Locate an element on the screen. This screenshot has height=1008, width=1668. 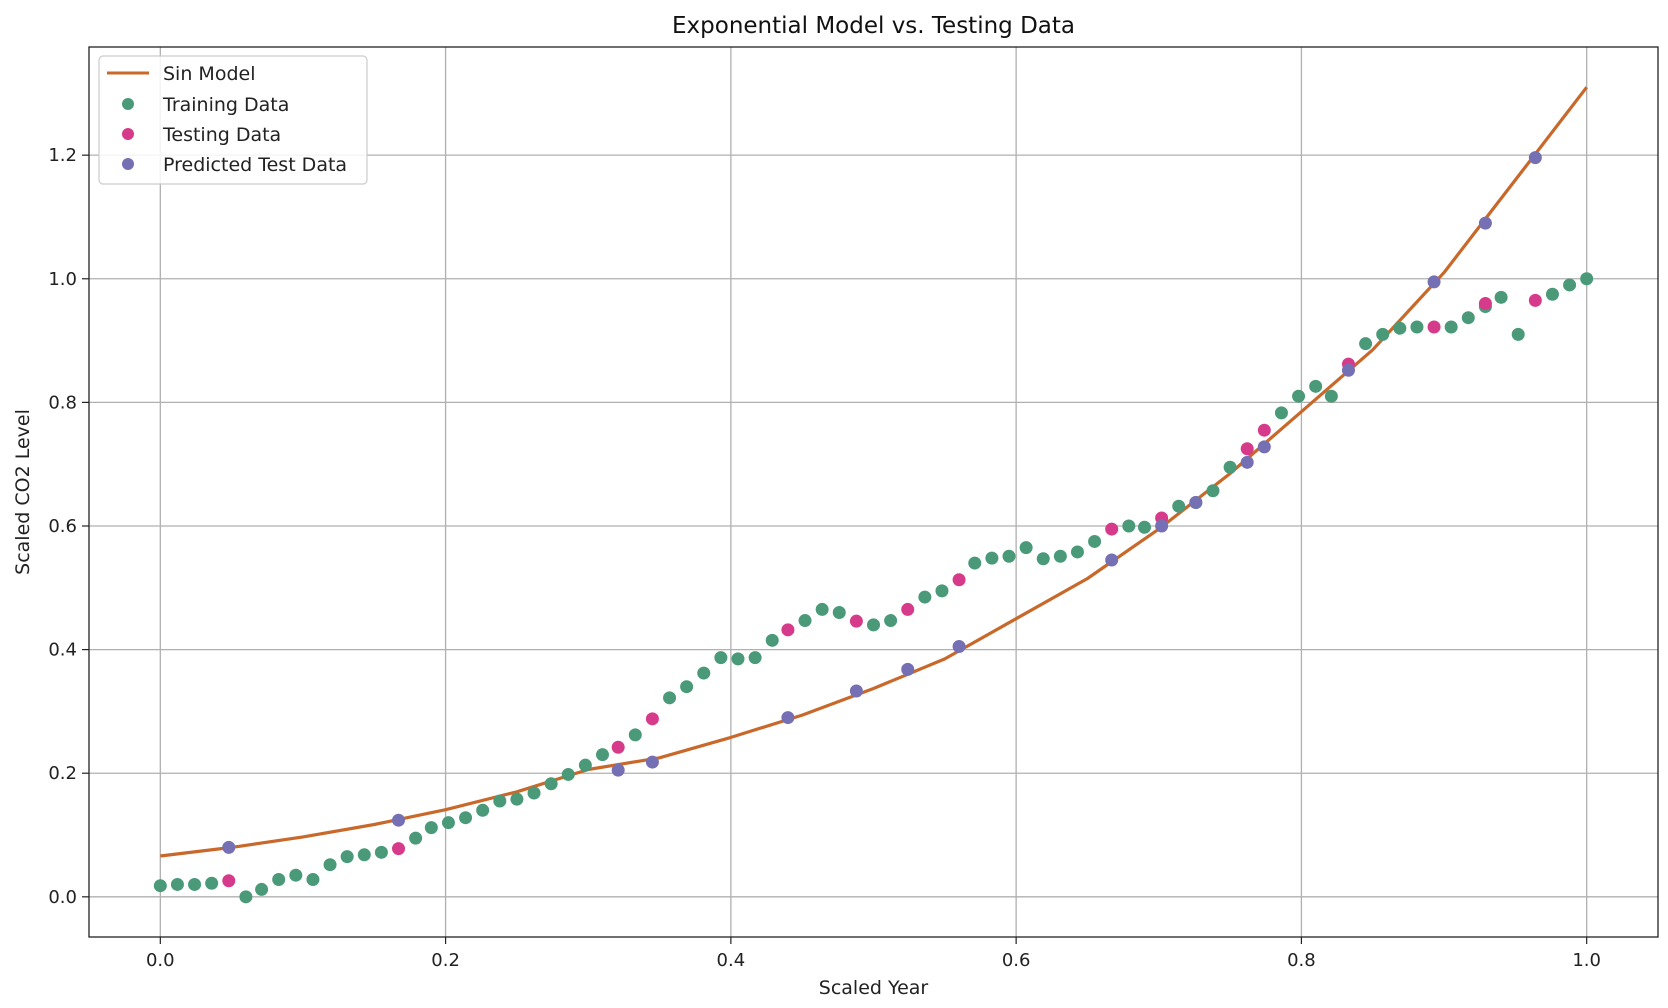
y-tick-label: 0.8 is located at coordinates (62, 402).